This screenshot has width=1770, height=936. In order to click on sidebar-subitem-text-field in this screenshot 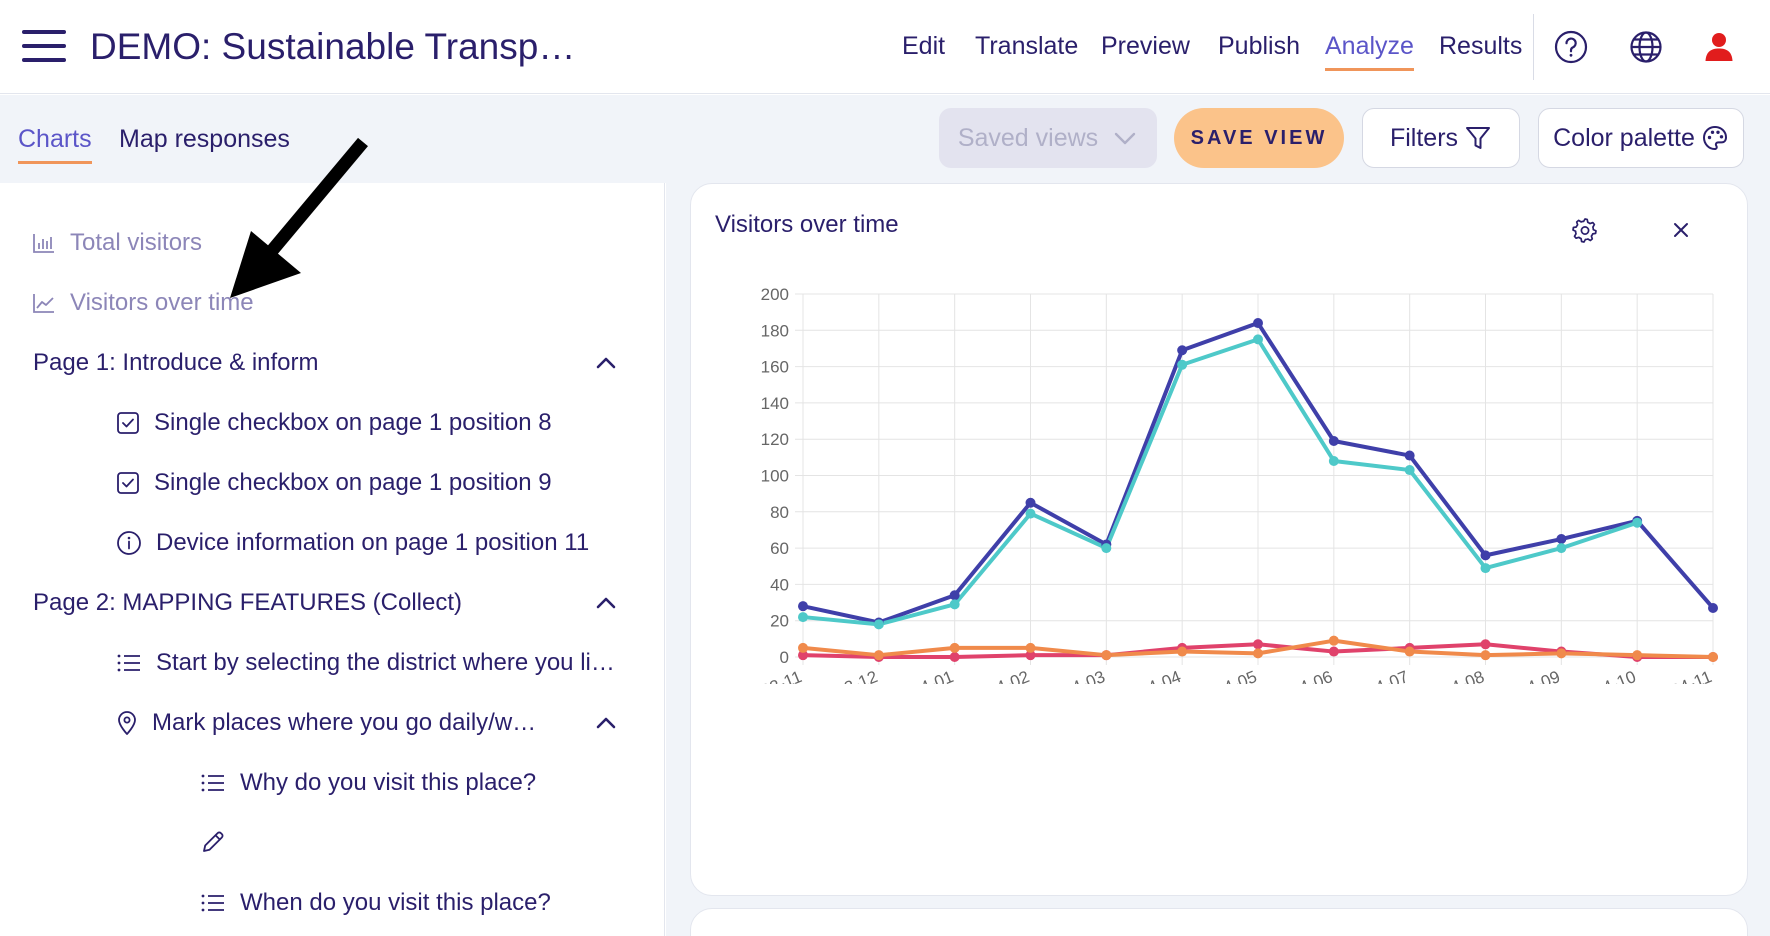, I will do `click(220, 842)`.